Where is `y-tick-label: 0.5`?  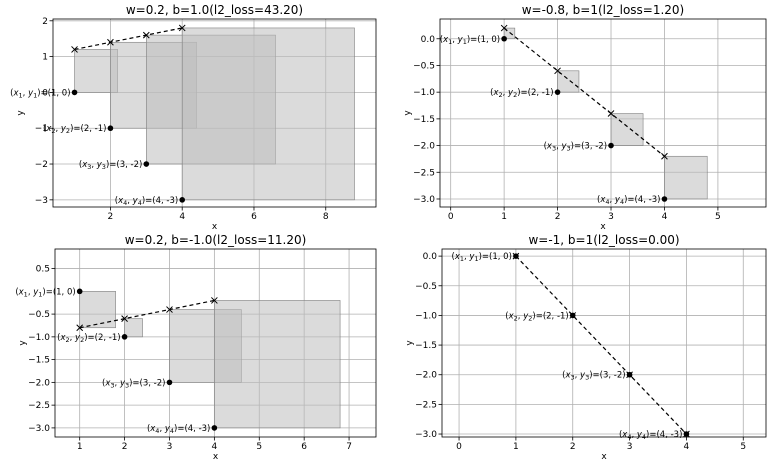
y-tick-label: 0.5 is located at coordinates (43, 270).